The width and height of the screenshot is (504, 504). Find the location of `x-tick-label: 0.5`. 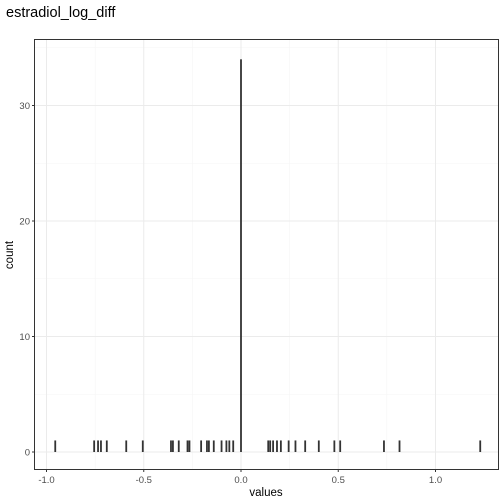

x-tick-label: 0.5 is located at coordinates (338, 480).